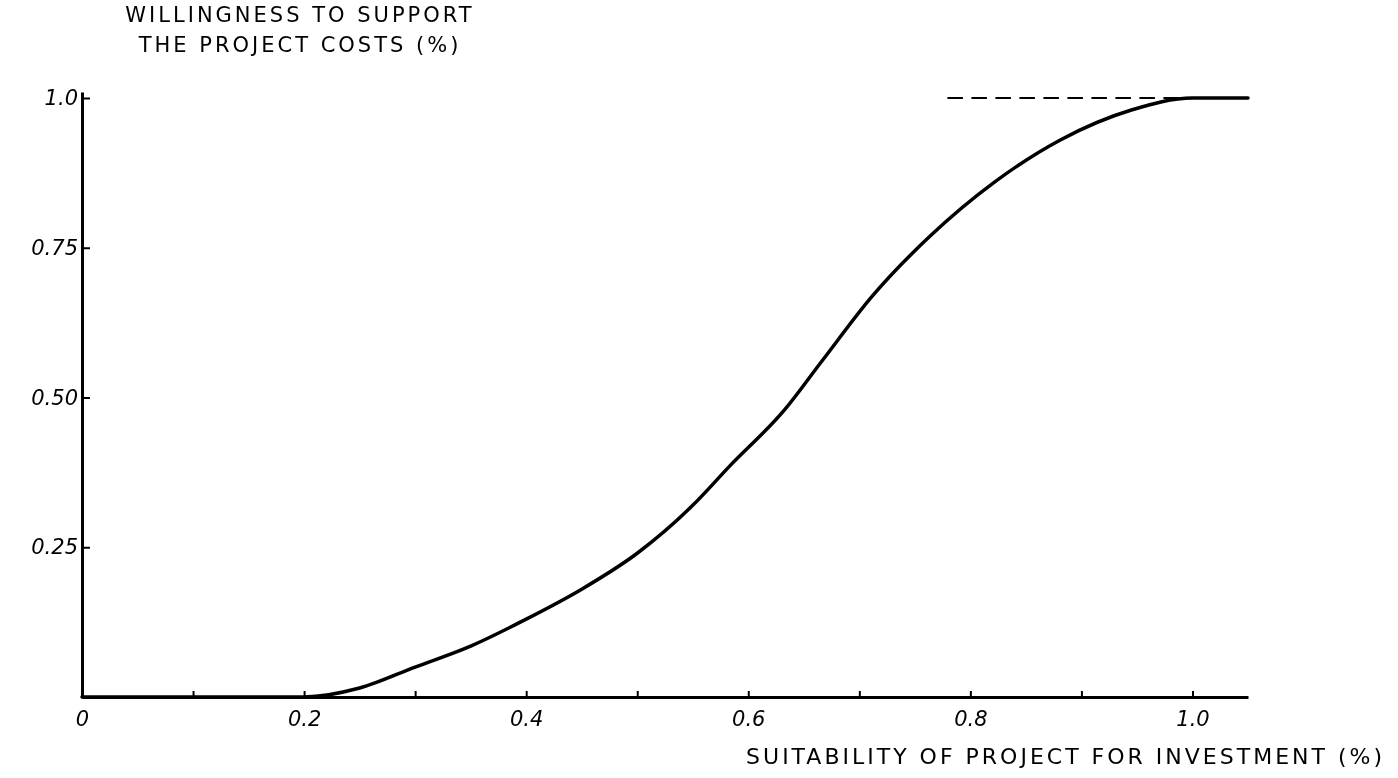  What do you see at coordinates (54, 247) in the screenshot?
I see `y-tick-label: 0.75` at bounding box center [54, 247].